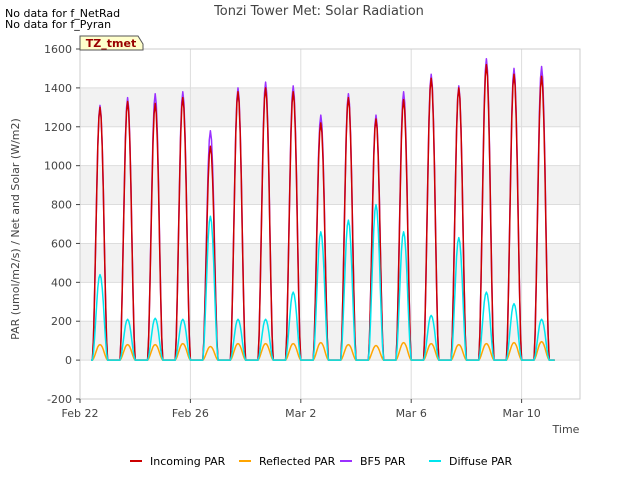 This screenshot has height=480, width=640. What do you see at coordinates (318, 11) in the screenshot?
I see `chart-title: Tonzi Tower Met: Solar Radiation` at bounding box center [318, 11].